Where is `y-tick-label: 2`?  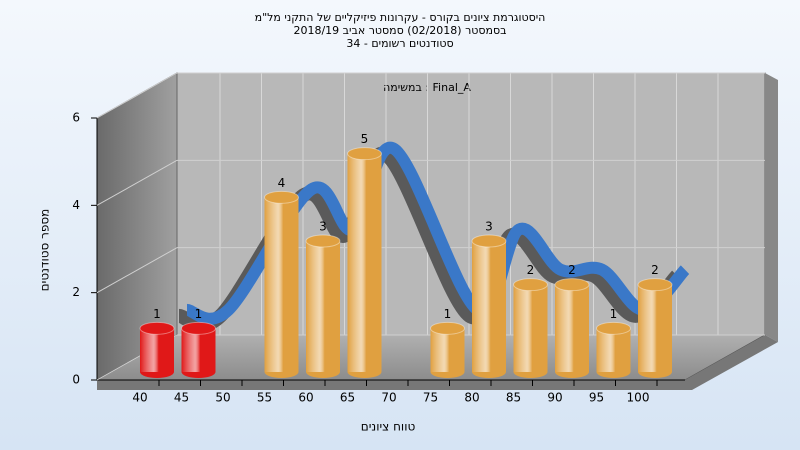 y-tick-label: 2 is located at coordinates (76, 292).